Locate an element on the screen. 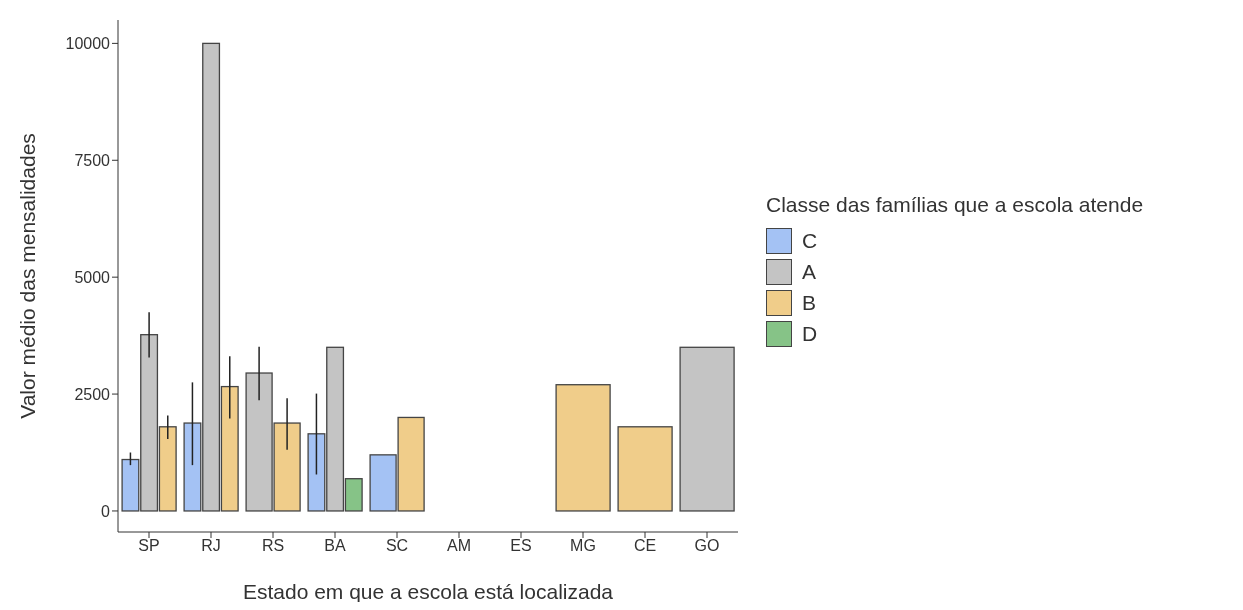  legend-title: Classe das famílias que a escola atende is located at coordinates (955, 205).